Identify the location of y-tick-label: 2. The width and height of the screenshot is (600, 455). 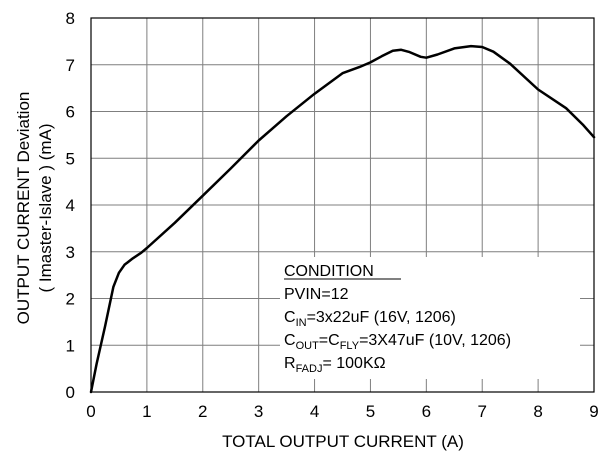
(70, 299).